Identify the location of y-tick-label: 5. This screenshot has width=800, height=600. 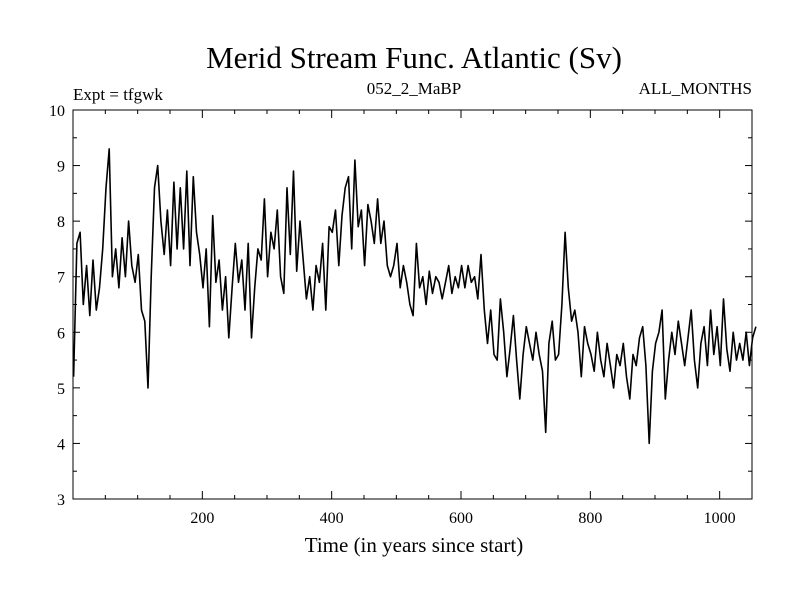
(61, 389).